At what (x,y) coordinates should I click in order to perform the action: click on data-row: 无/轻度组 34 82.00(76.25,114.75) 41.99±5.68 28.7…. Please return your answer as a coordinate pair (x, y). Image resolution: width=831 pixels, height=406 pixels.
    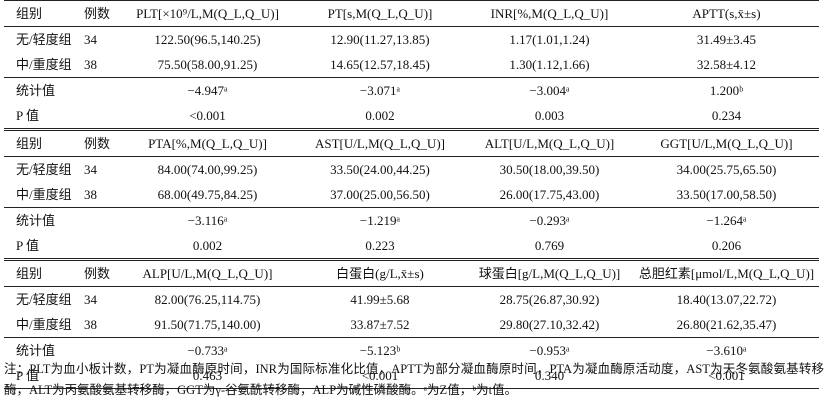
    Looking at the image, I should click on (411, 299).